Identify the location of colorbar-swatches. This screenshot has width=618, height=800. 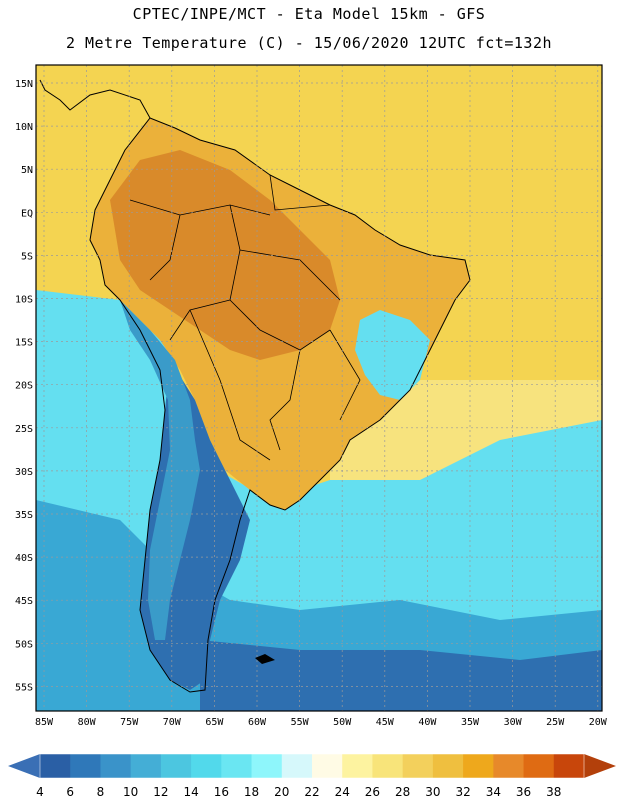
(312, 766).